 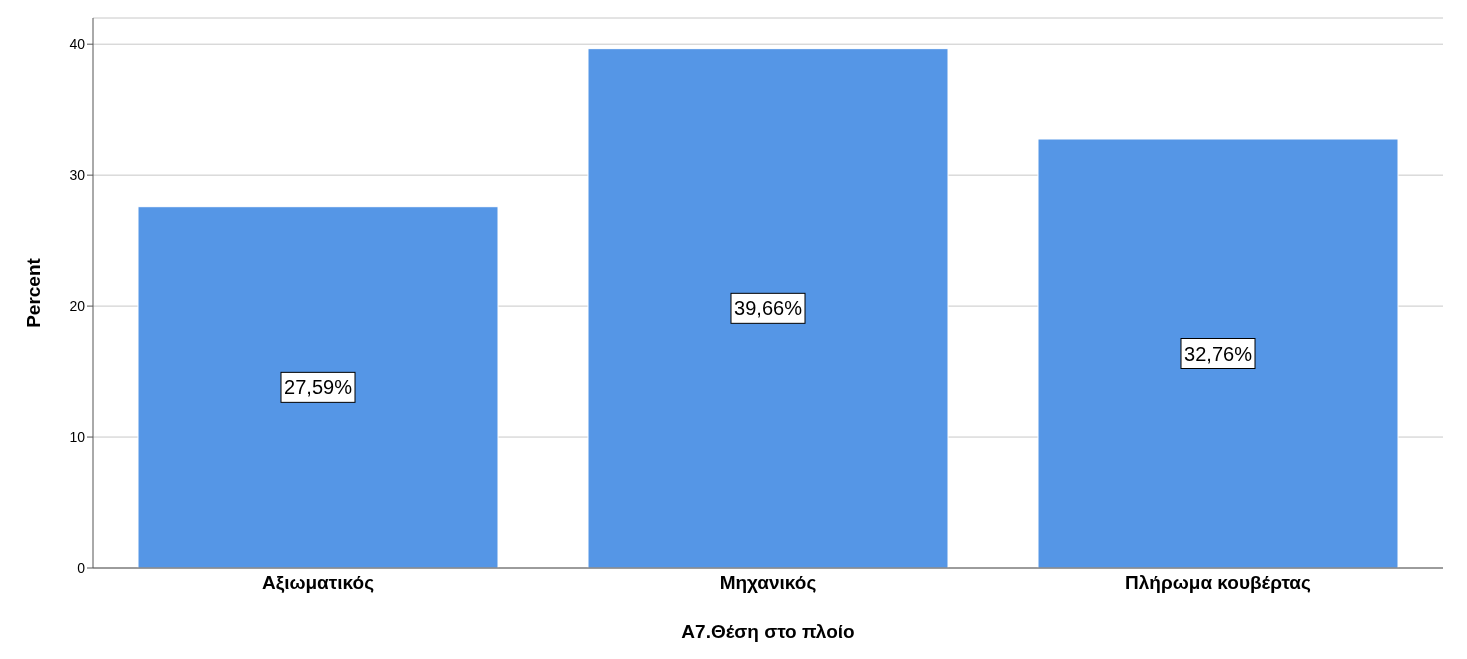 I want to click on y-tick-label: 40, so click(x=77, y=44).